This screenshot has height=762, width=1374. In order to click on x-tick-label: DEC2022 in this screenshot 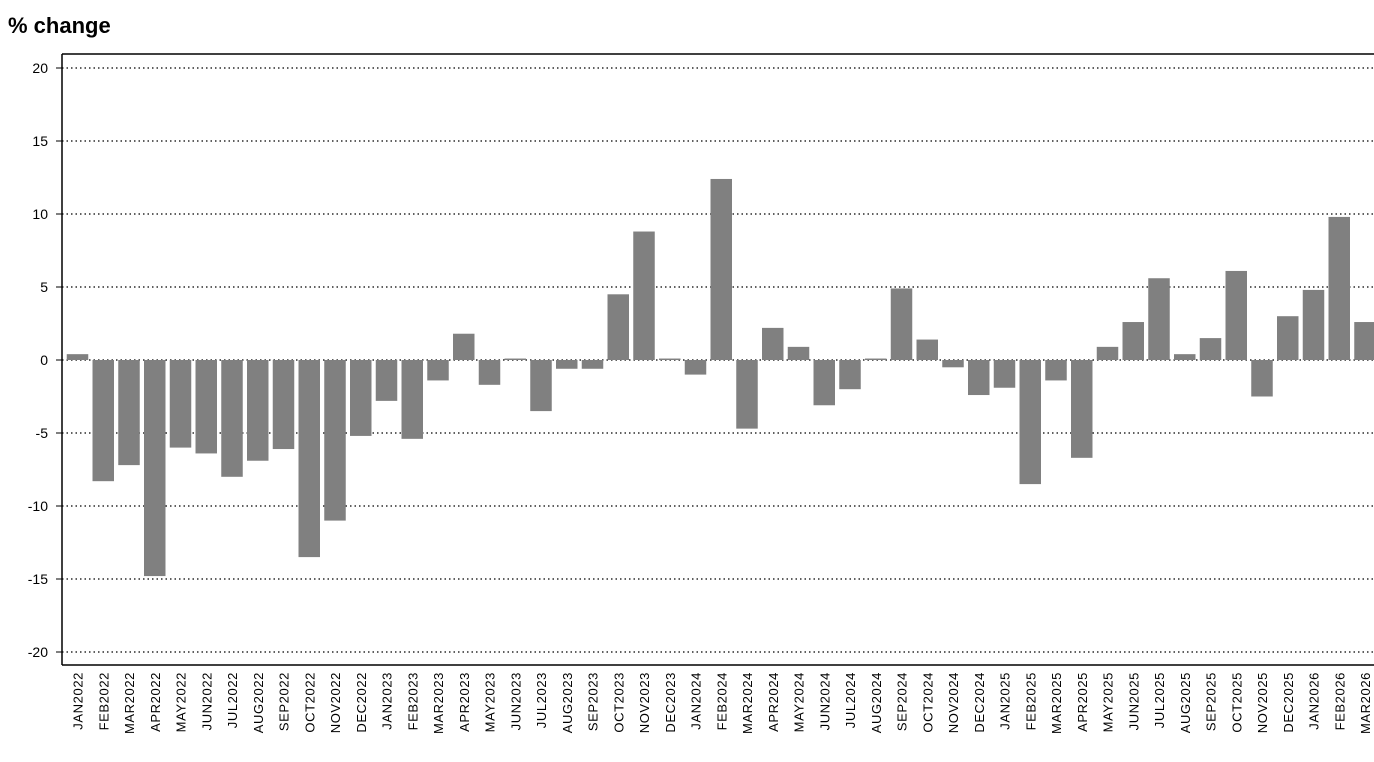, I will do `click(361, 702)`.